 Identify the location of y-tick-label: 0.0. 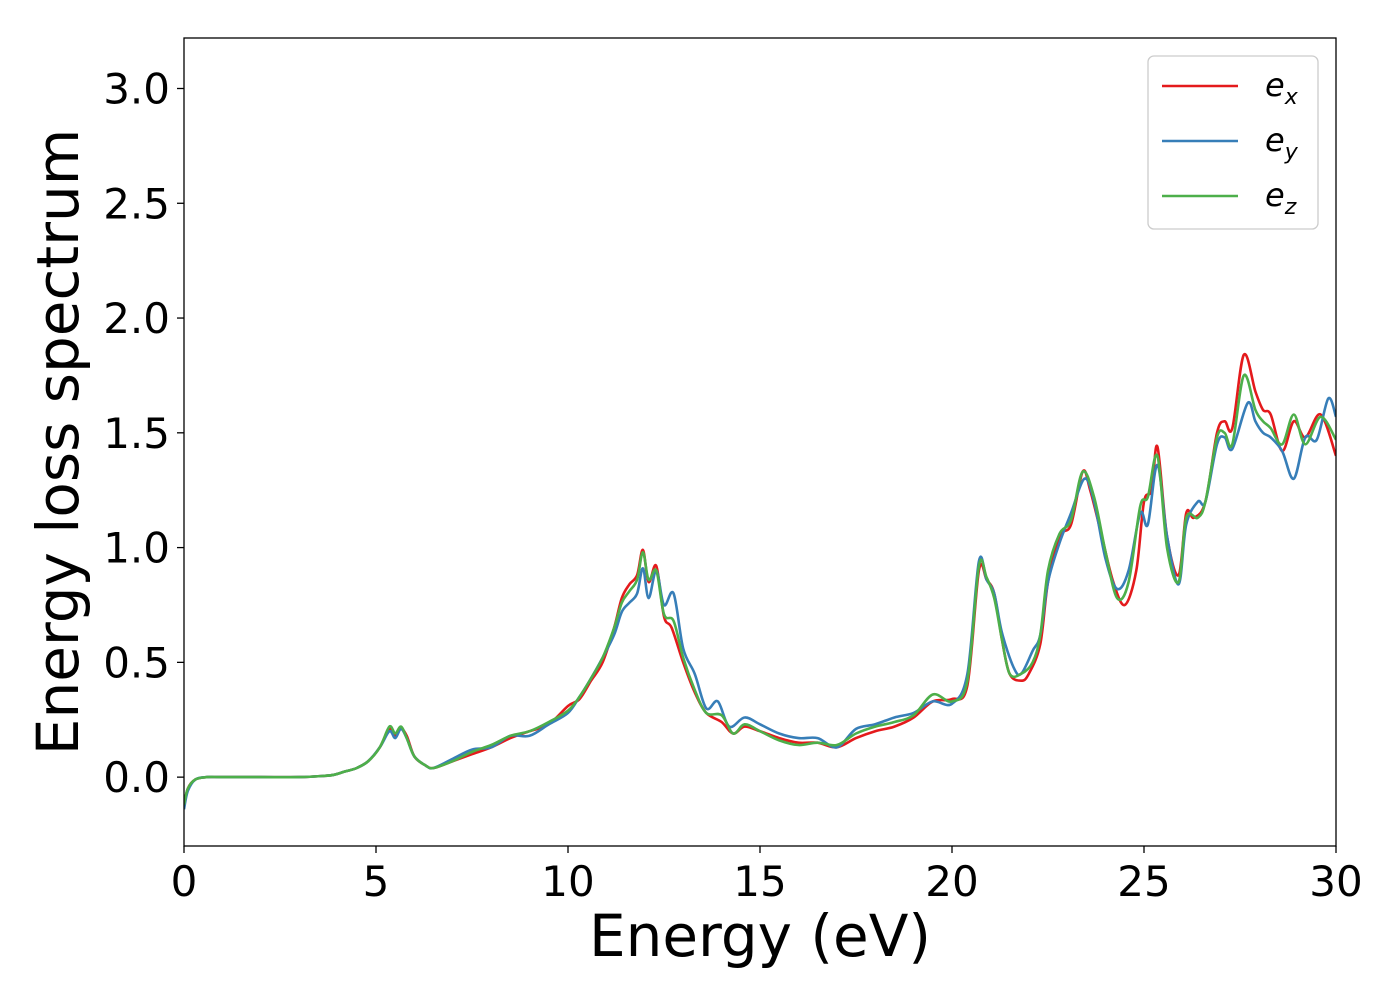
(136, 777).